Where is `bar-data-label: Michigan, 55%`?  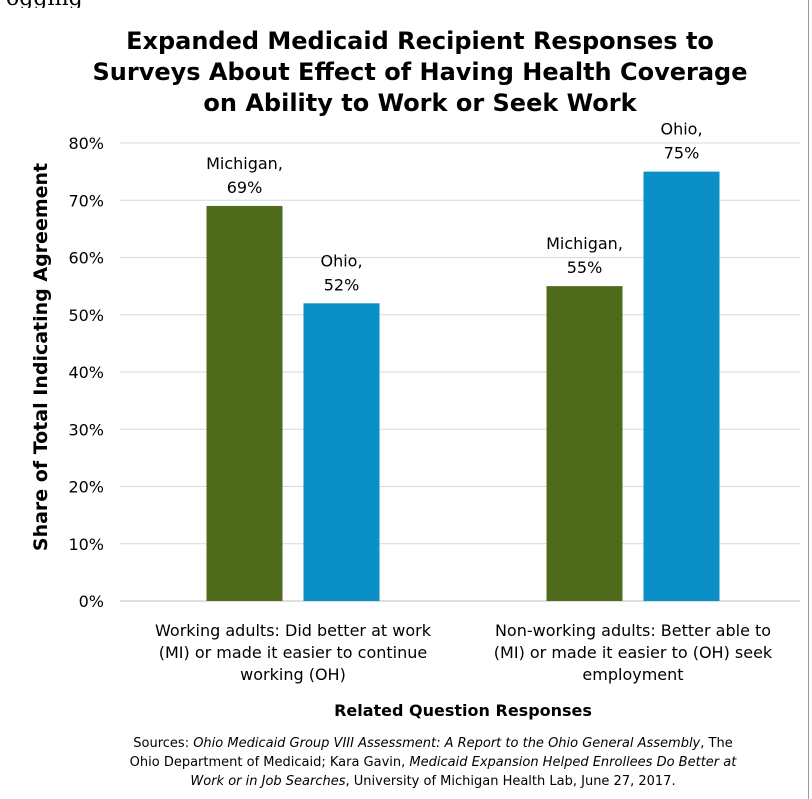 bar-data-label: Michigan, 55% is located at coordinates (584, 255).